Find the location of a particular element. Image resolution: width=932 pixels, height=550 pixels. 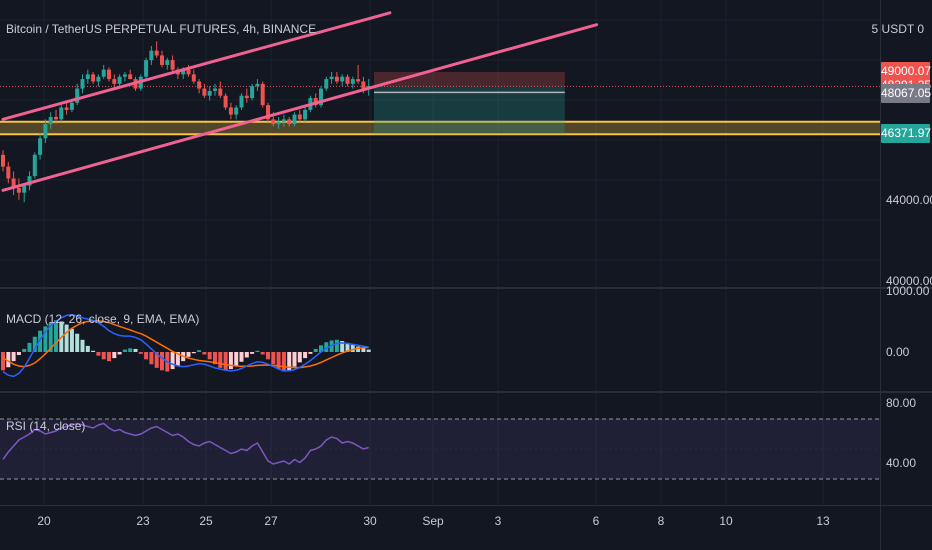

time-label-6: 6 is located at coordinates (596, 521).